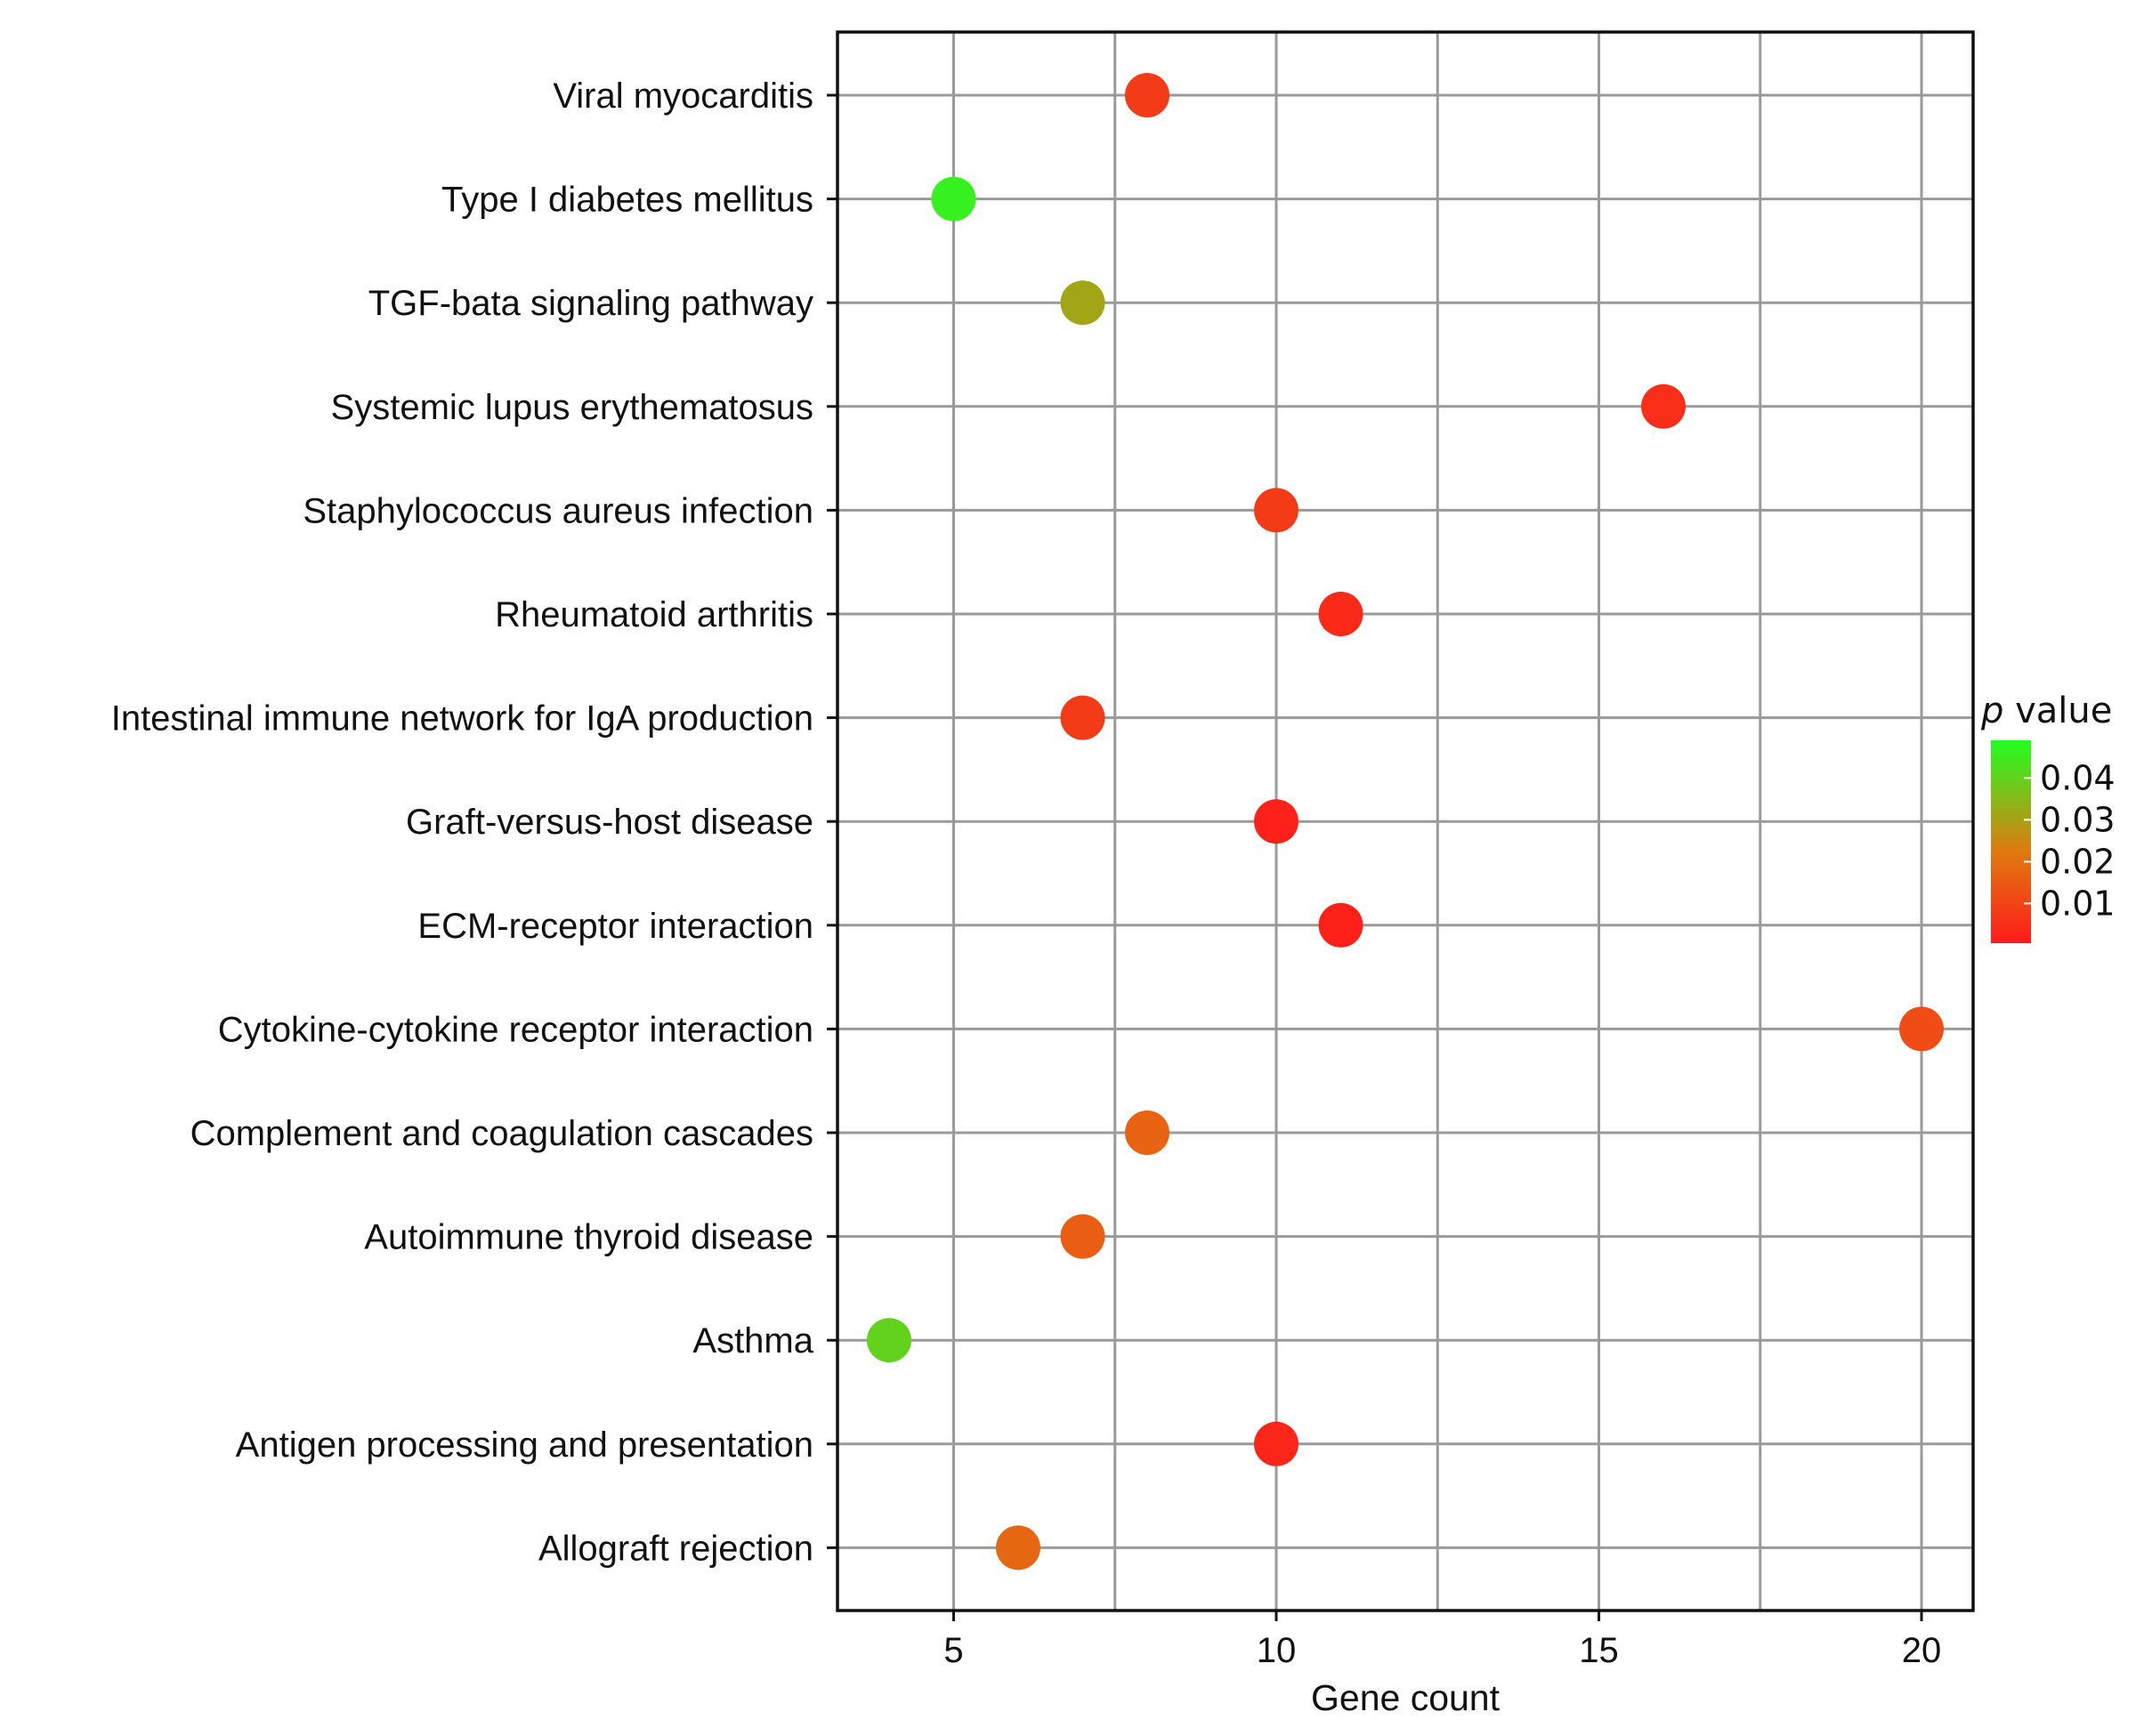 The height and width of the screenshot is (1736, 2136). Describe the element at coordinates (654, 614) in the screenshot. I see `y-category-label: Rheumatoid arthritis` at that location.